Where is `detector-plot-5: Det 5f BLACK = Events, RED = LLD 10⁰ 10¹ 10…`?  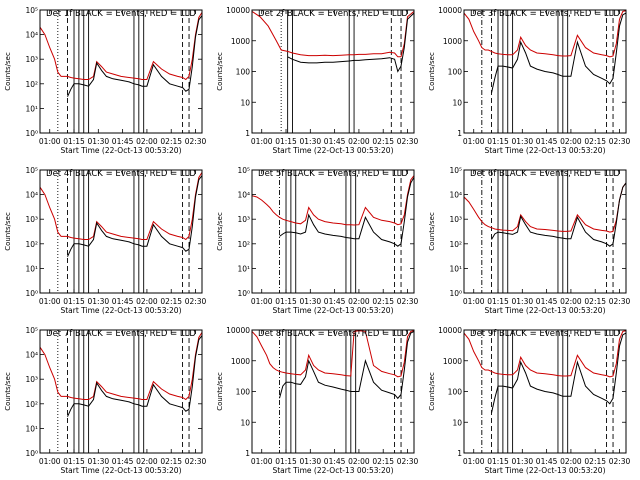 detector-plot-5: Det 5f BLACK = Events, RED = LLD 10⁰ 10¹ 10… is located at coordinates (317, 240).